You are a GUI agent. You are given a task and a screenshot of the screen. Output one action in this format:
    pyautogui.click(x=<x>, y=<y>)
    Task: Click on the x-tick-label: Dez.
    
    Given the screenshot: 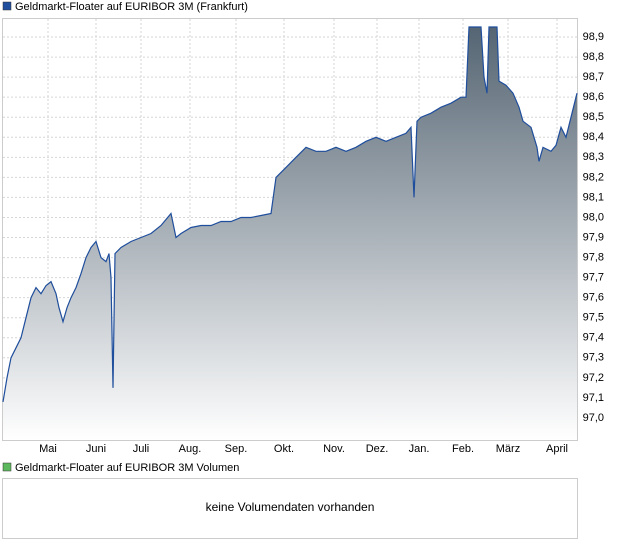 What is the action you would take?
    pyautogui.click(x=377, y=449)
    